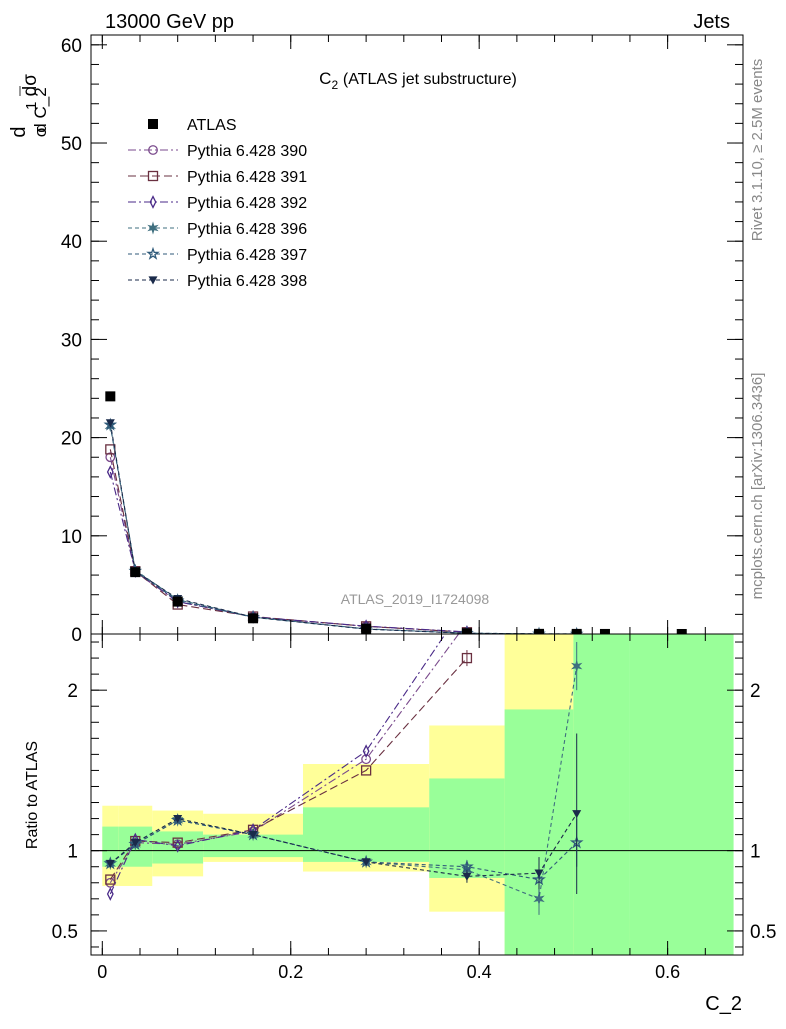 The width and height of the screenshot is (786, 1029). Describe the element at coordinates (418, 80) in the screenshot. I see `chart-title: C2 (ATLAS jet substructure)` at that location.